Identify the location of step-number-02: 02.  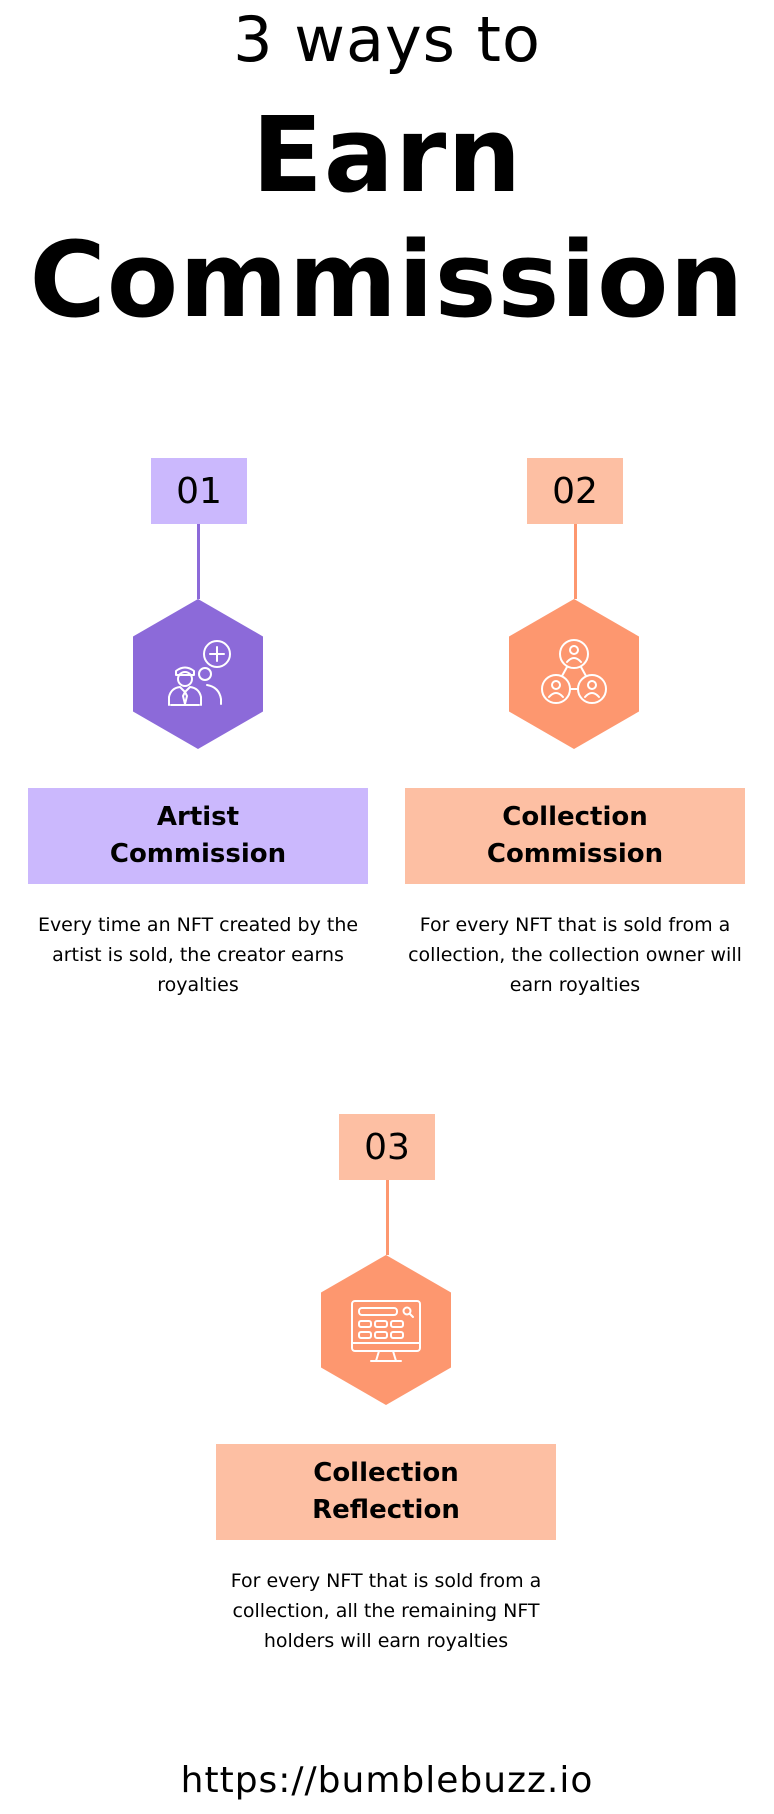
(575, 491).